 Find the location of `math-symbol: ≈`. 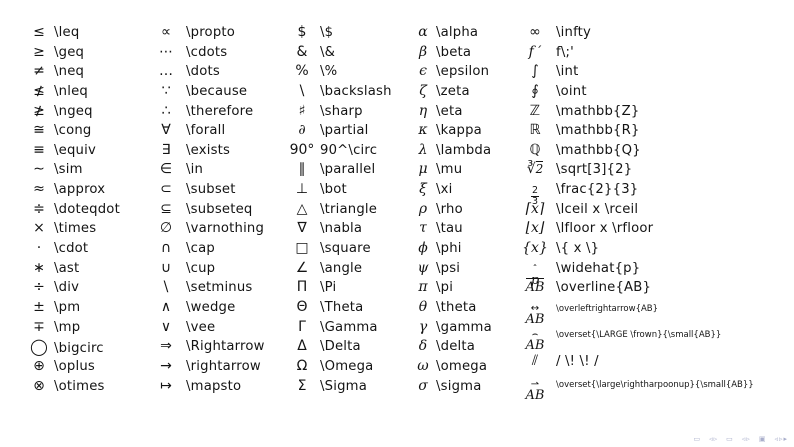

math-symbol: ≈ is located at coordinates (39, 189).